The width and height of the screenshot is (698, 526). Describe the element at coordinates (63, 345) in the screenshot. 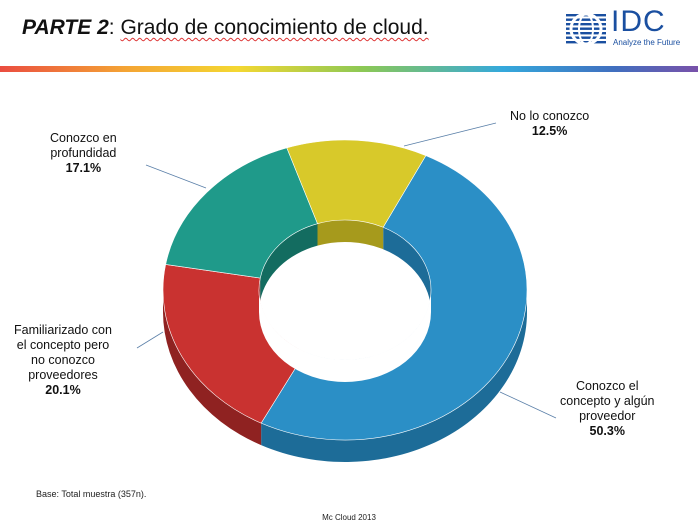

I see `slice-label-line: el concepto pero` at that location.